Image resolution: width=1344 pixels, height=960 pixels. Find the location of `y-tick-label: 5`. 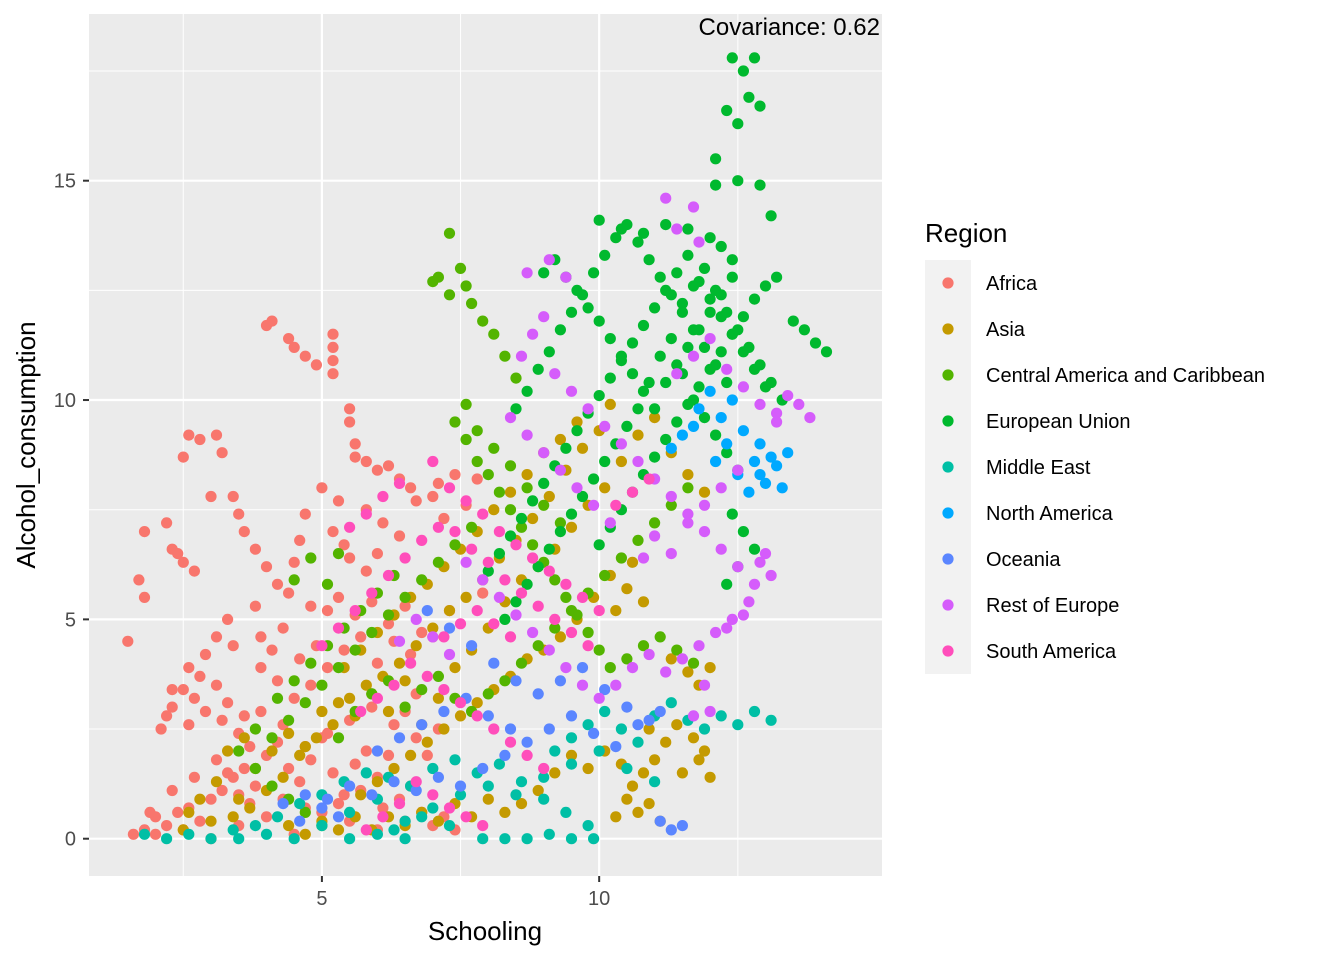

y-tick-label: 5 is located at coordinates (70, 620).